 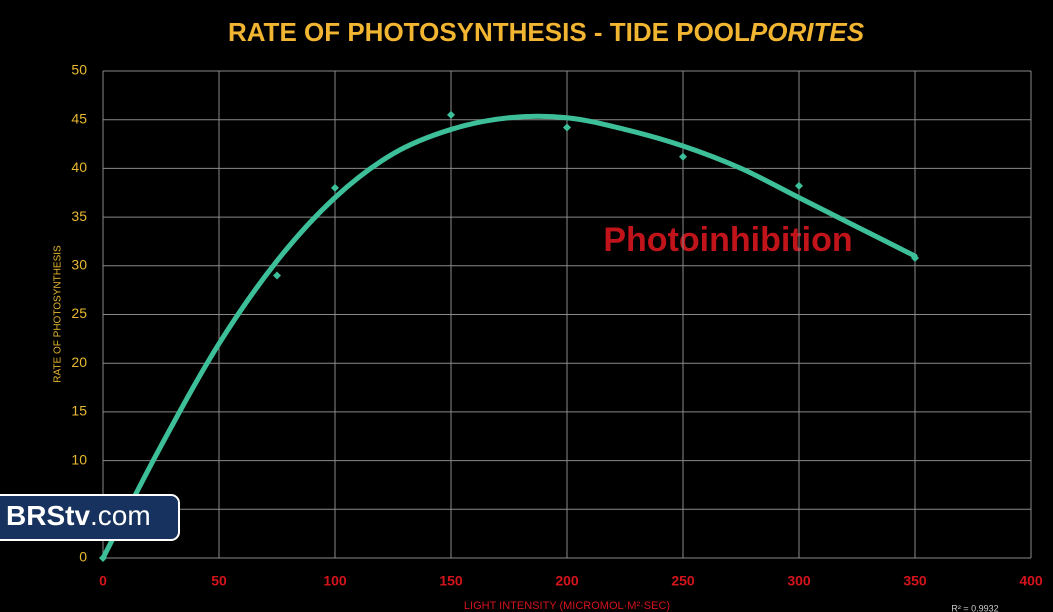 I want to click on annotation: Photoinhibition, so click(x=727, y=240).